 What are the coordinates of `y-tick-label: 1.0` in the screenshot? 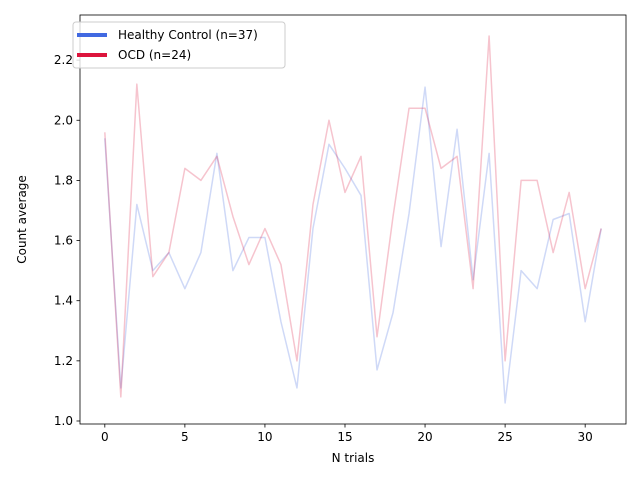 It's located at (63, 421).